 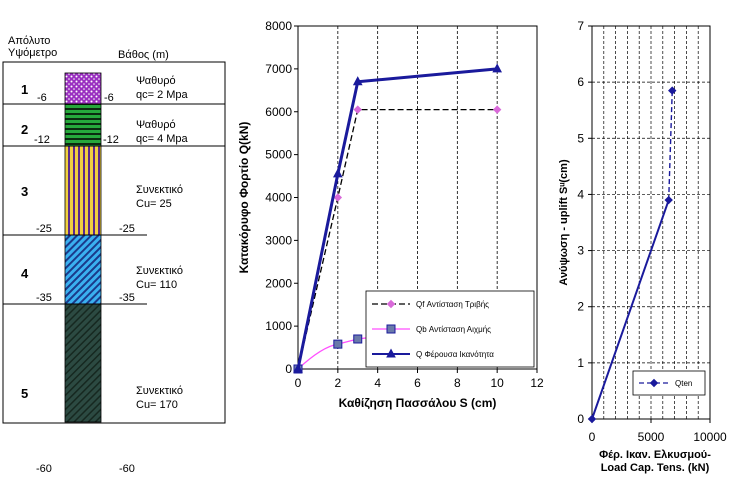 What do you see at coordinates (44, 469) in the screenshot?
I see `bottom-elev-left: -60` at bounding box center [44, 469].